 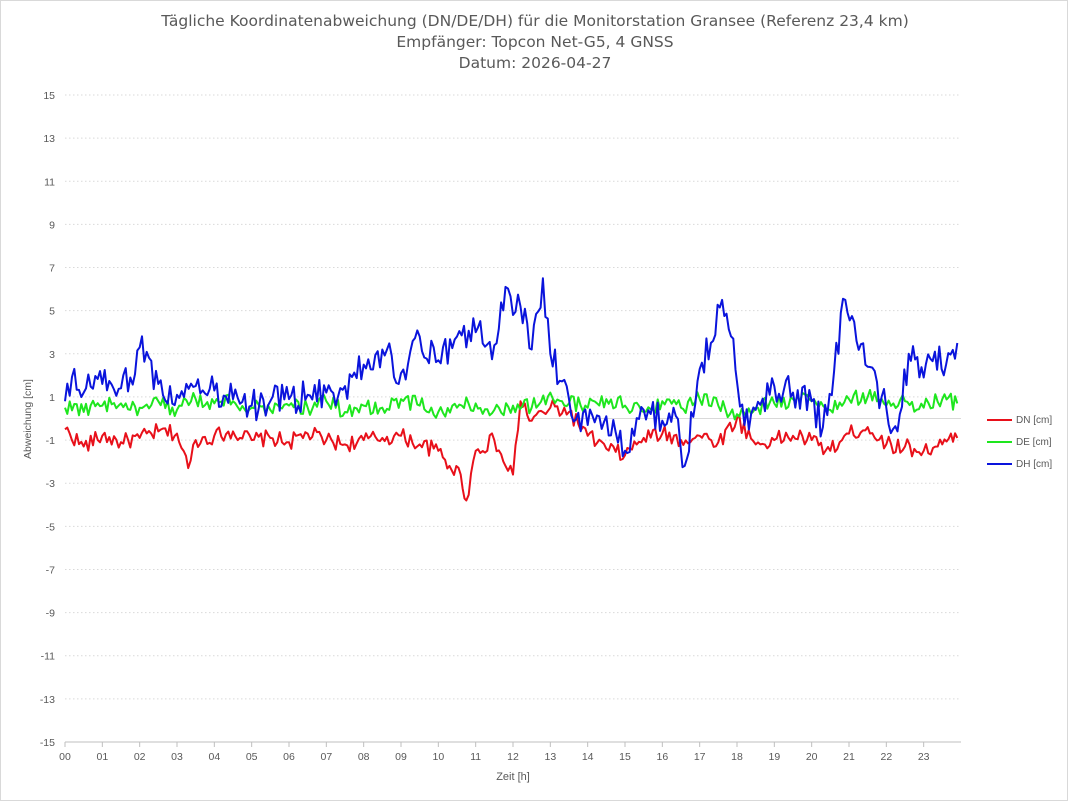 I want to click on x-tick-label: 10, so click(x=438, y=757).